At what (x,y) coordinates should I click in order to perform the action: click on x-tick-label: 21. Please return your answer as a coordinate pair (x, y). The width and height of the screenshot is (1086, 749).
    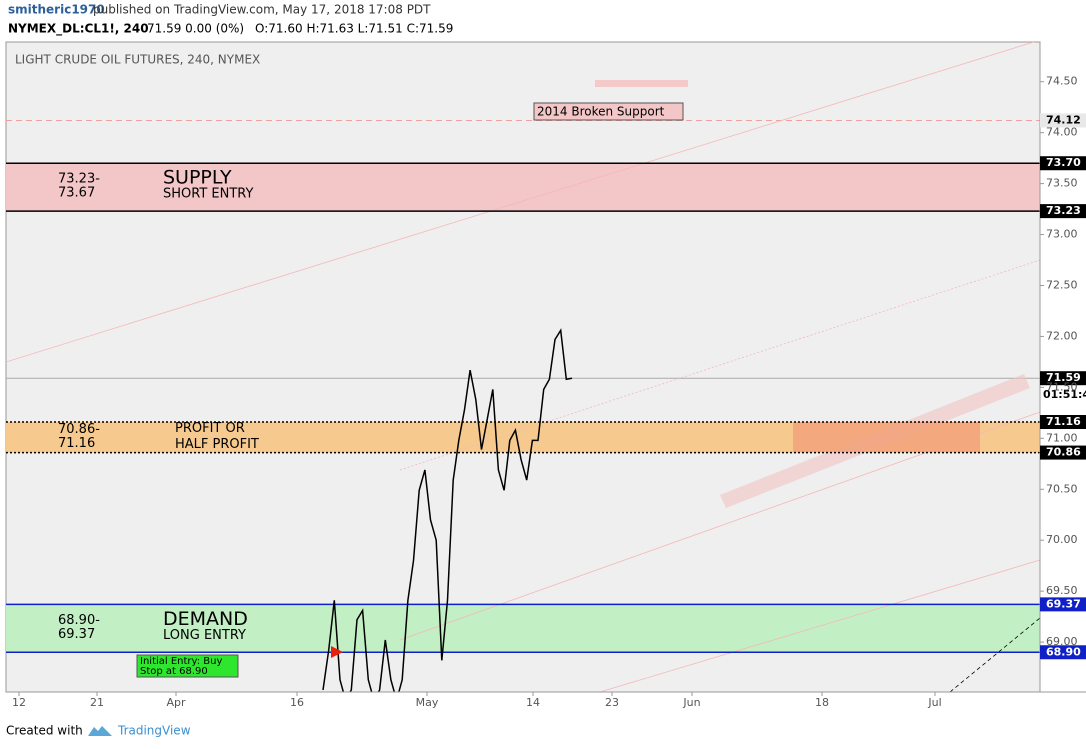
    Looking at the image, I should click on (97, 702).